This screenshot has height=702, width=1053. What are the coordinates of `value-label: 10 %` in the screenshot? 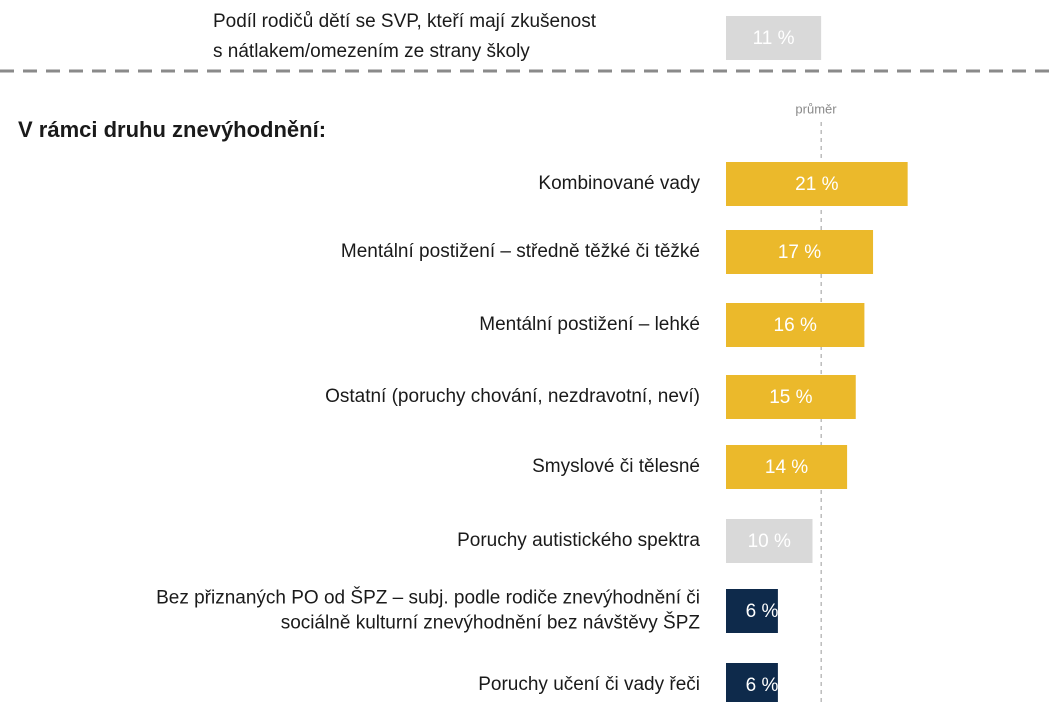 It's located at (769, 541).